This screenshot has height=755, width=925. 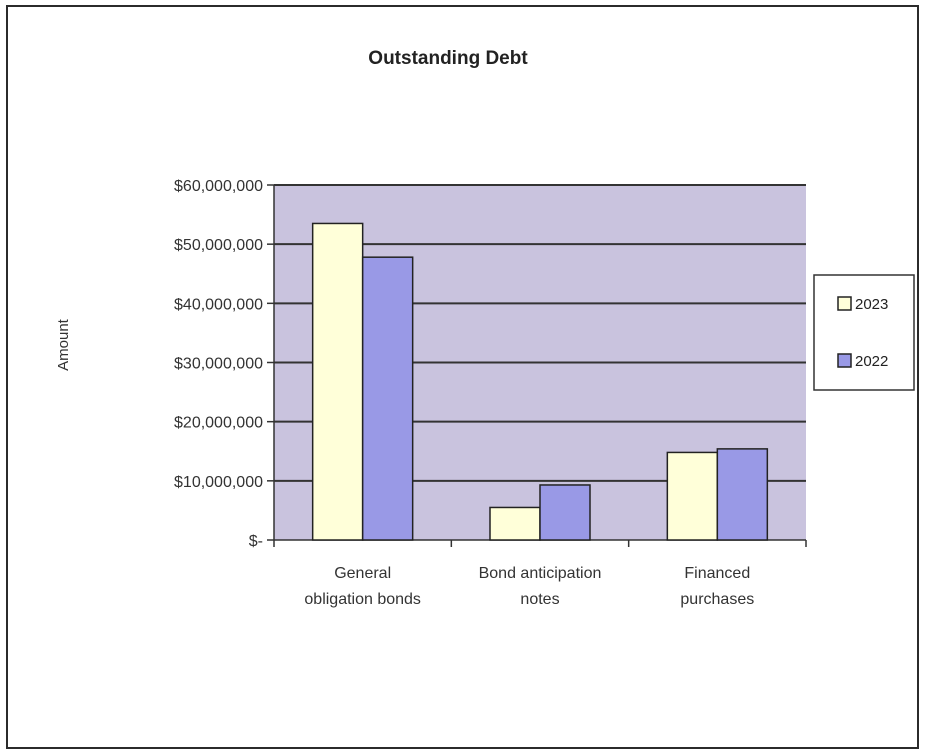 I want to click on y-tick-label: $60,000,000, so click(x=218, y=186).